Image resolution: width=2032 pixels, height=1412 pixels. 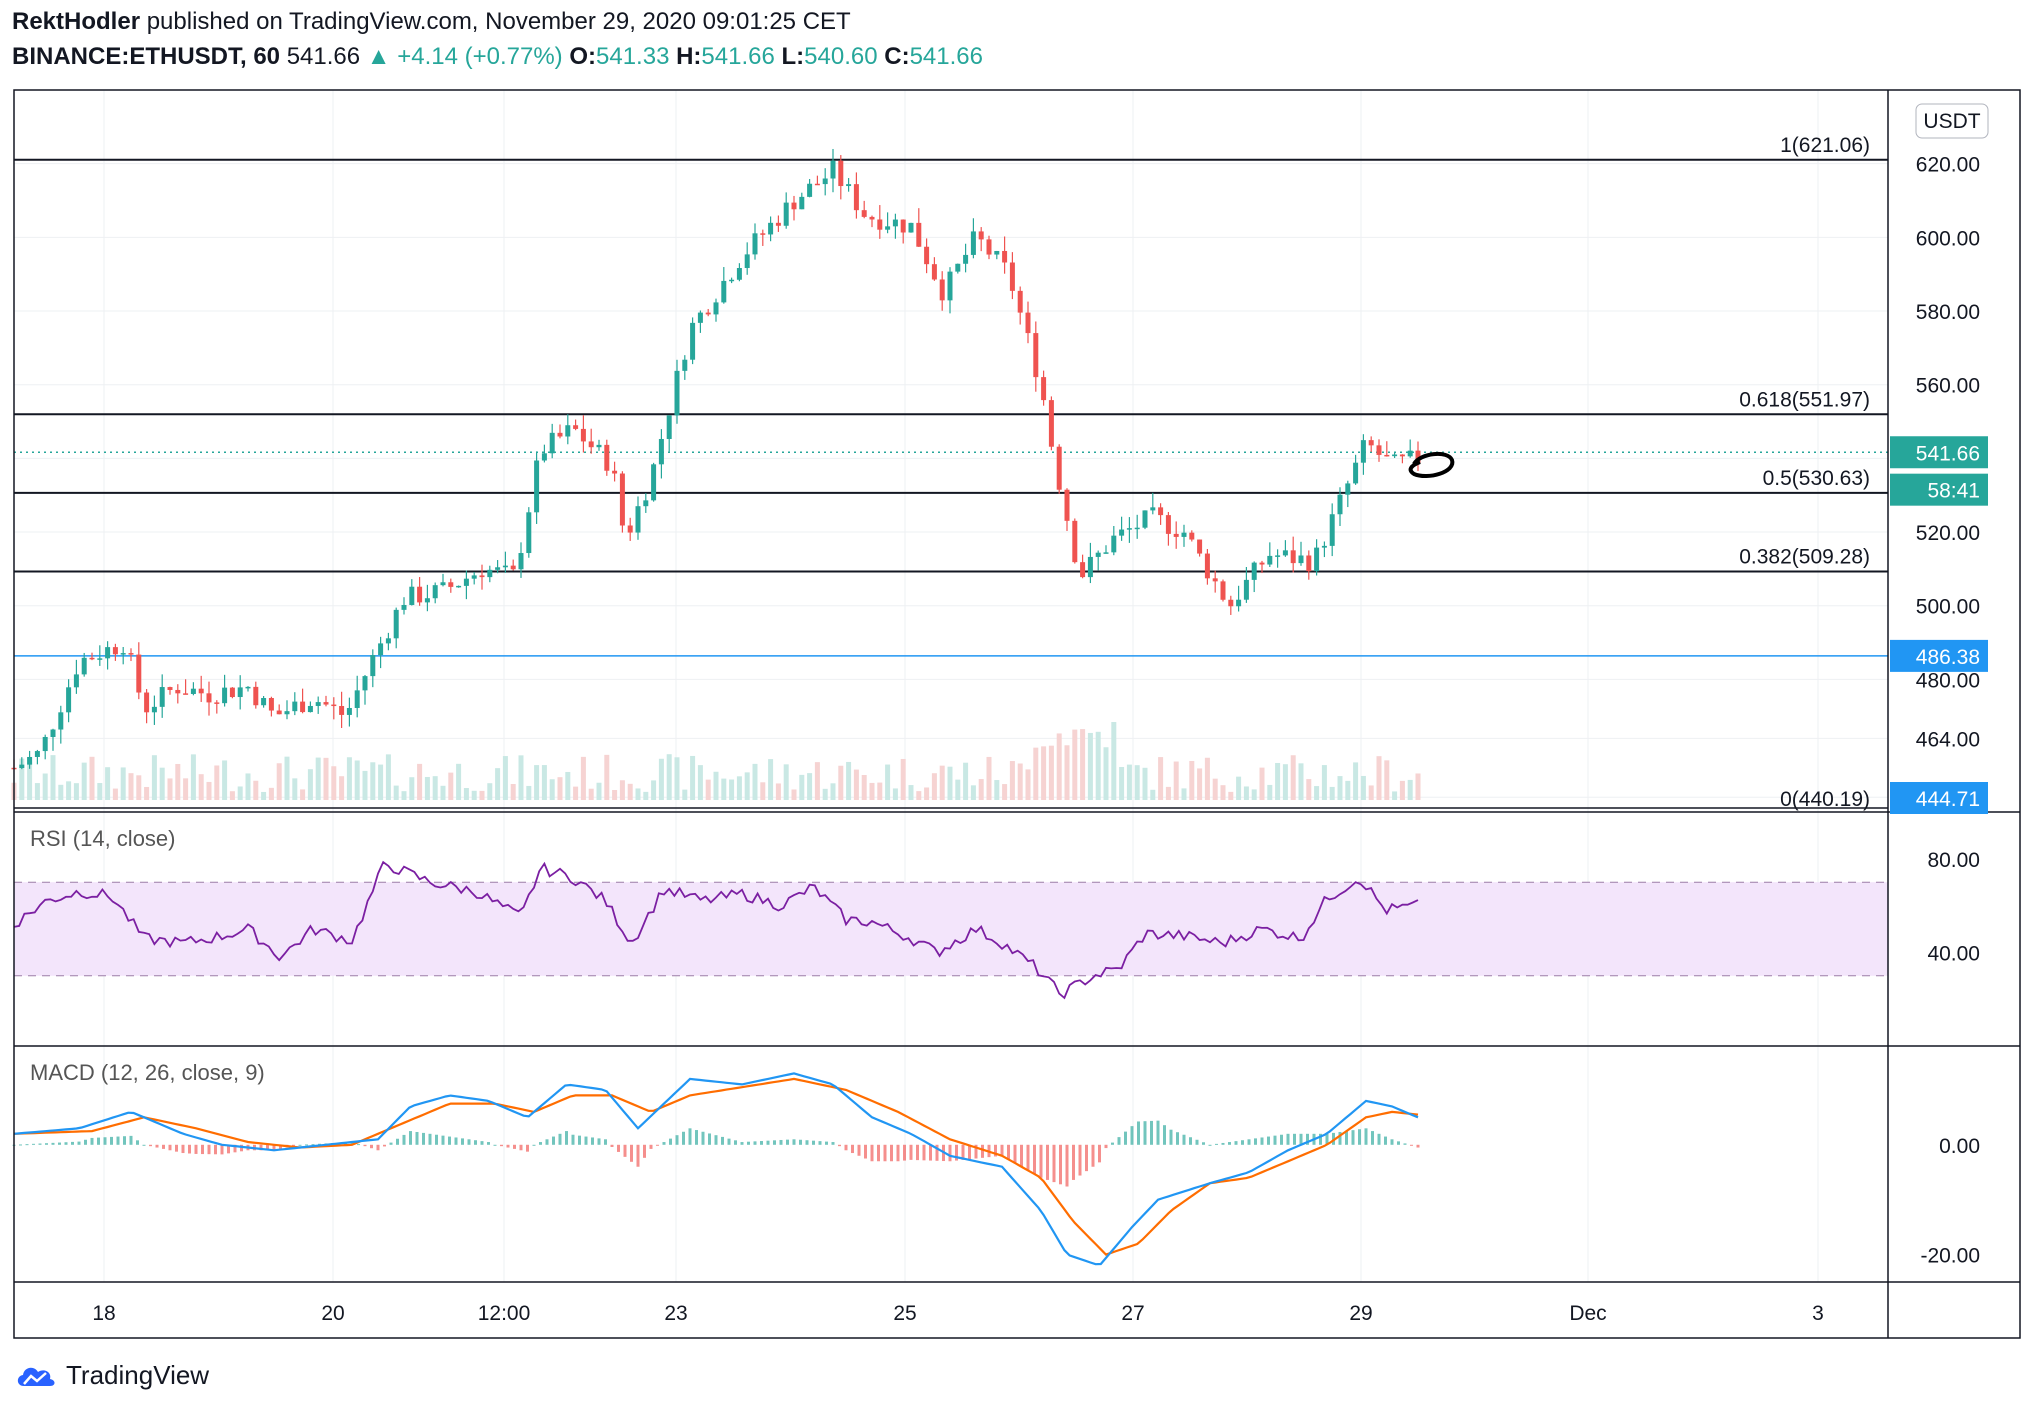 I want to click on tradingview-logo: TradingView, so click(x=111, y=1375).